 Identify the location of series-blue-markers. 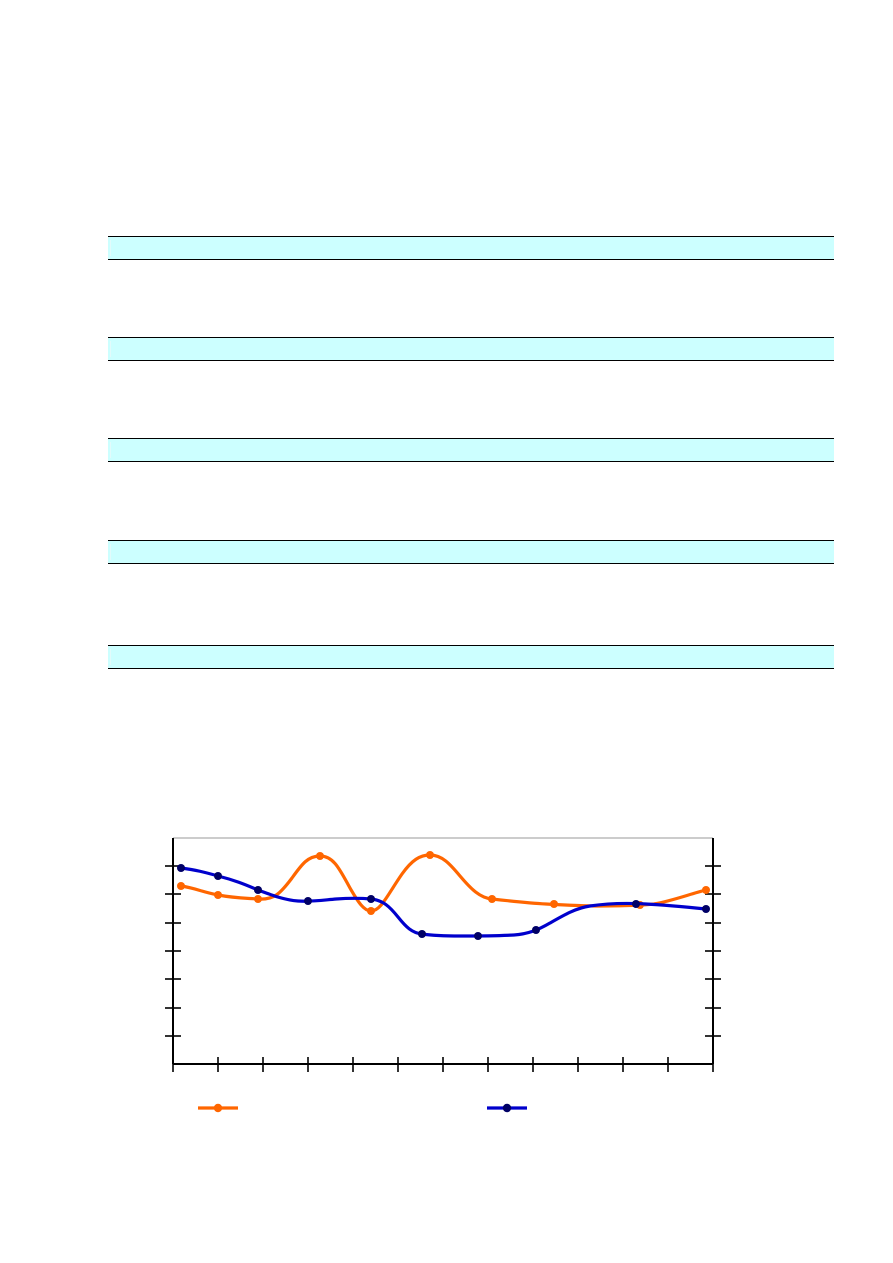
(443, 902).